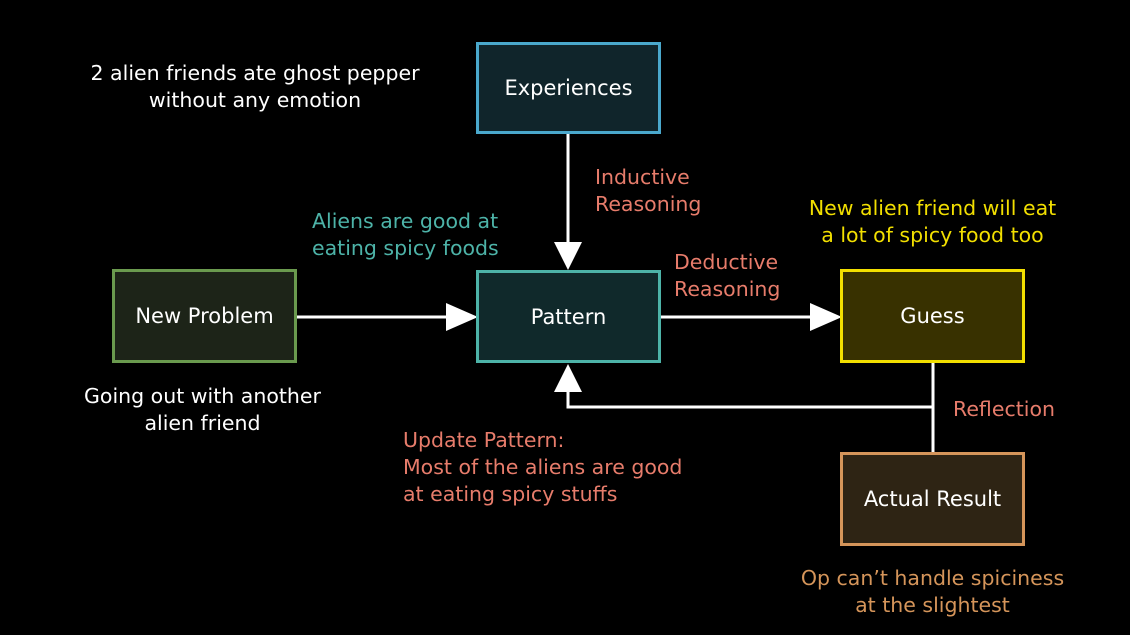 This screenshot has height=635, width=1130. I want to click on pattern-box: Pattern, so click(568, 316).